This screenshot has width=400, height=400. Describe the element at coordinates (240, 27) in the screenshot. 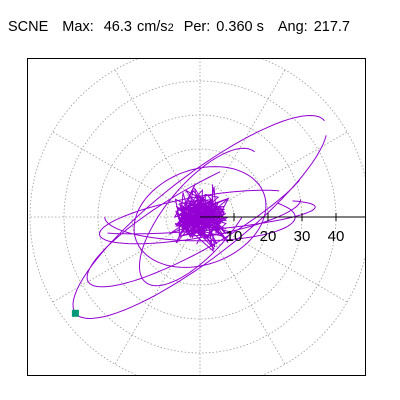

I see `period-value: 0.360 s` at that location.